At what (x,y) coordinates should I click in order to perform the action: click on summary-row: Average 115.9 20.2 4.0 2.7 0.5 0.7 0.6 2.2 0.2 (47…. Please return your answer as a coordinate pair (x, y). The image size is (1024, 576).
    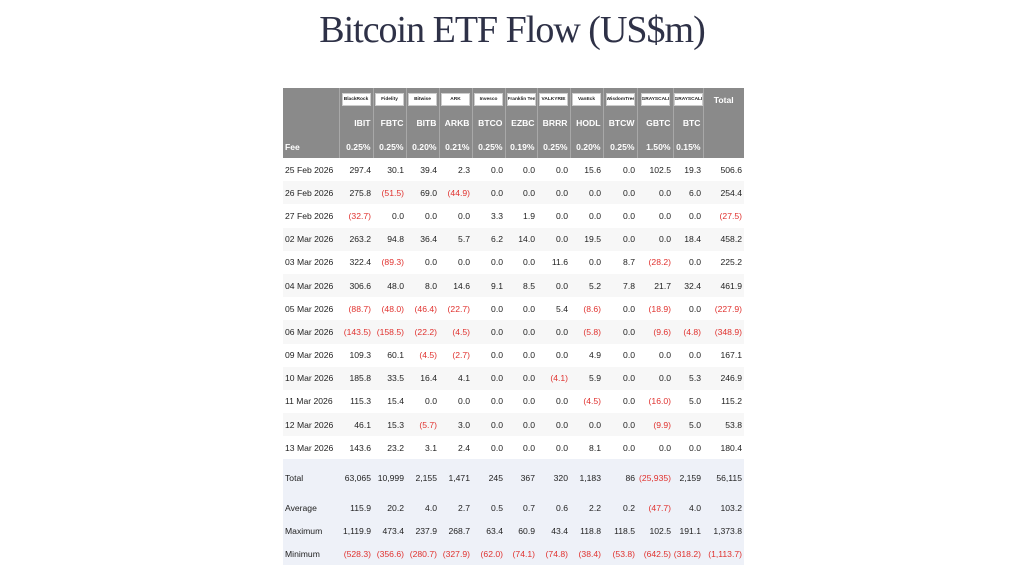
    Looking at the image, I should click on (513, 508).